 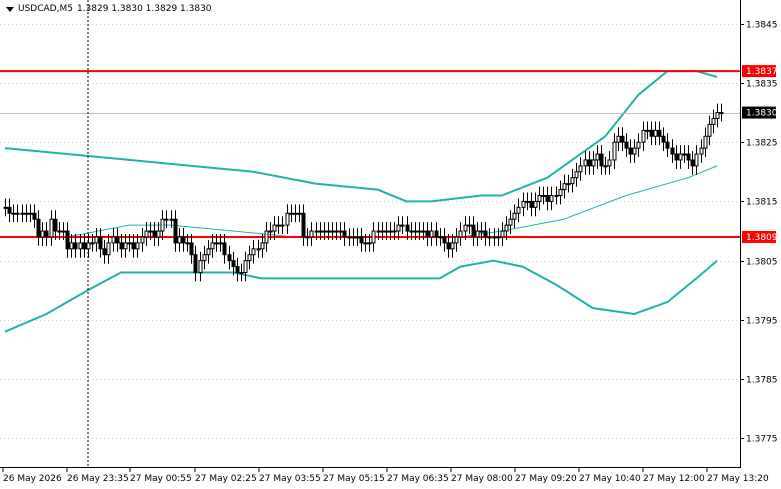 I want to click on x-tick-label: 27 May 12:00, so click(x=674, y=479).